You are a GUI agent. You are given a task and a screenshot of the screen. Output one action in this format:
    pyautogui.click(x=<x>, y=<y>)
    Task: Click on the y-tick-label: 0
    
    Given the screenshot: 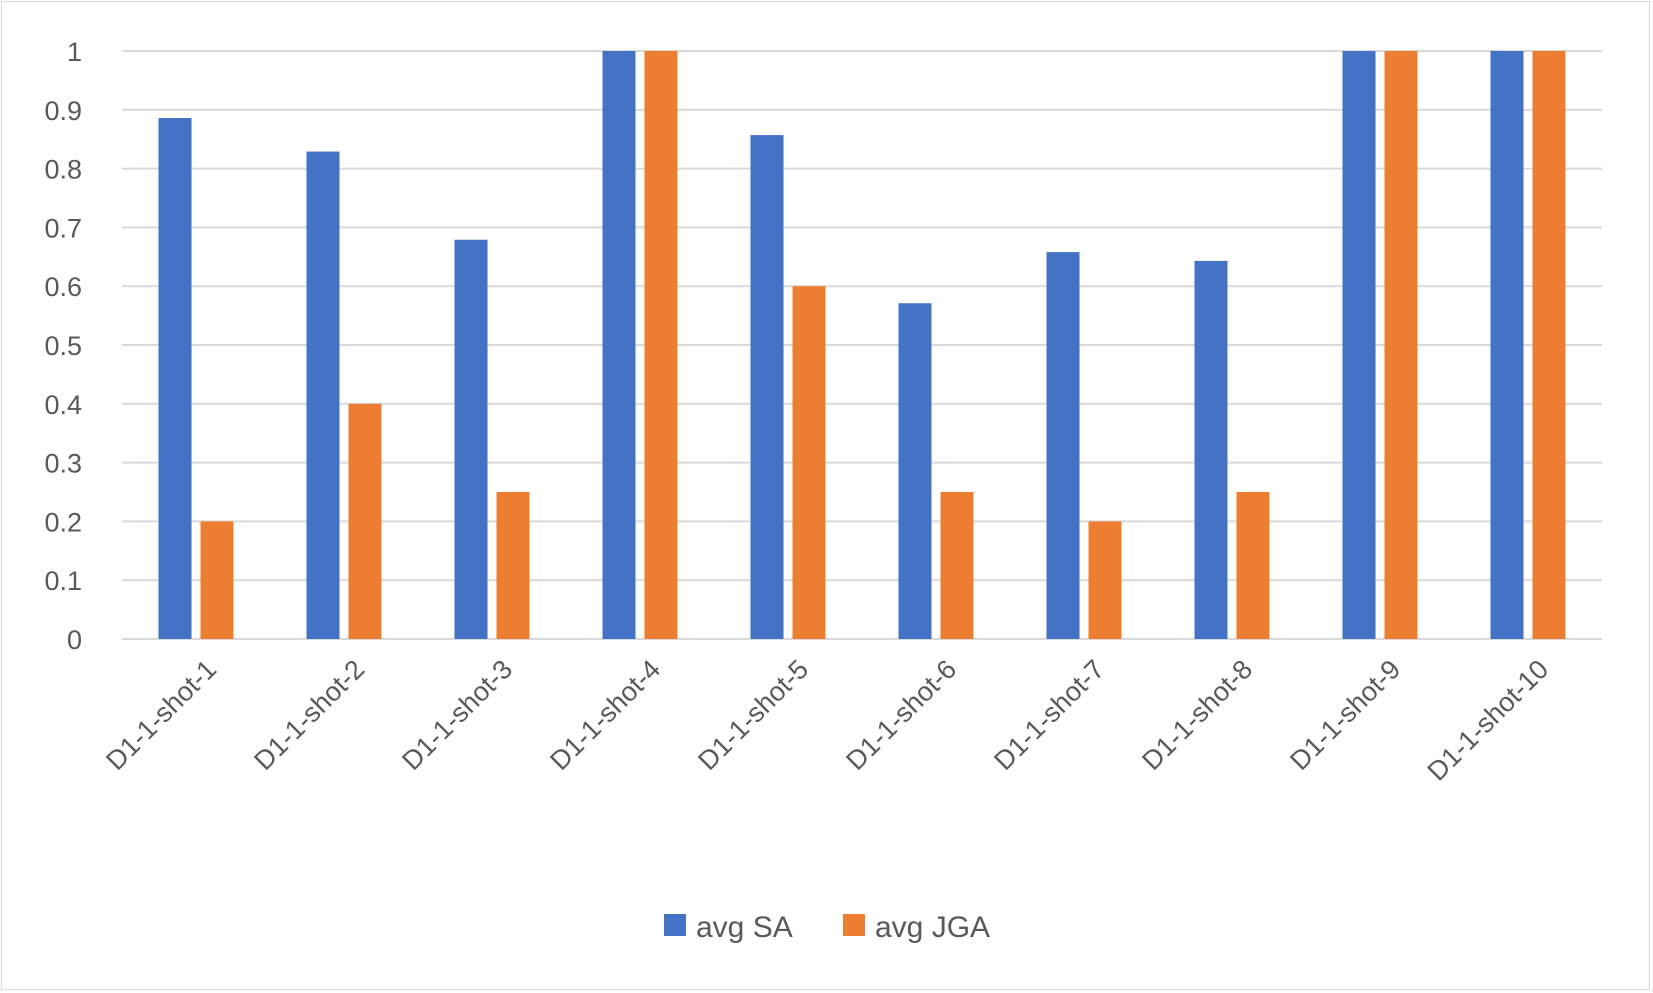 What is the action you would take?
    pyautogui.click(x=74, y=640)
    